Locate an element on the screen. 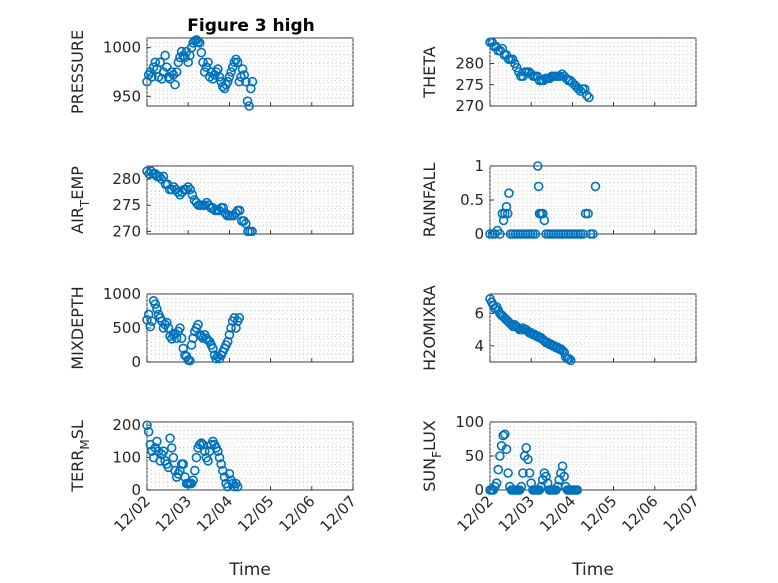  y-axis-label: THETA is located at coordinates (429, 72).